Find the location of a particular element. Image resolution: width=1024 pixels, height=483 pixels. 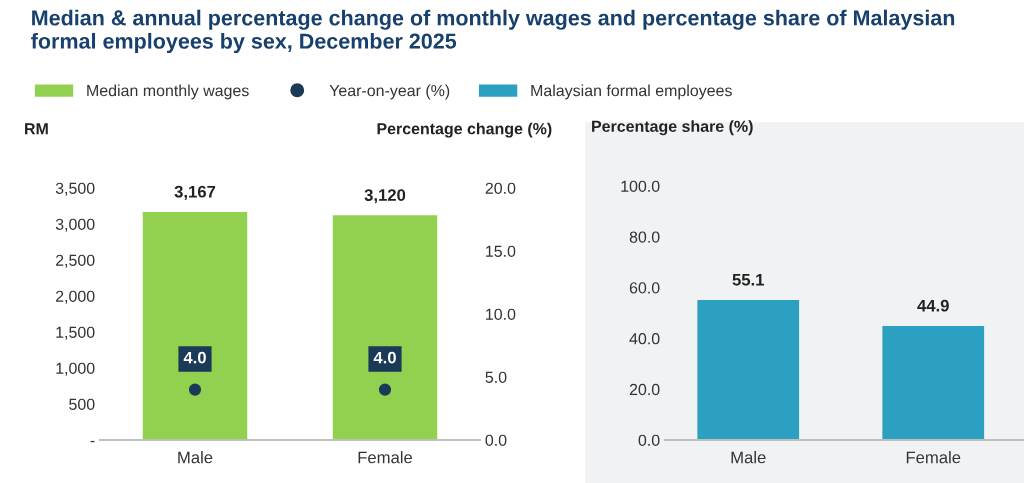

y-tick-label: 2,500 is located at coordinates (75, 261).